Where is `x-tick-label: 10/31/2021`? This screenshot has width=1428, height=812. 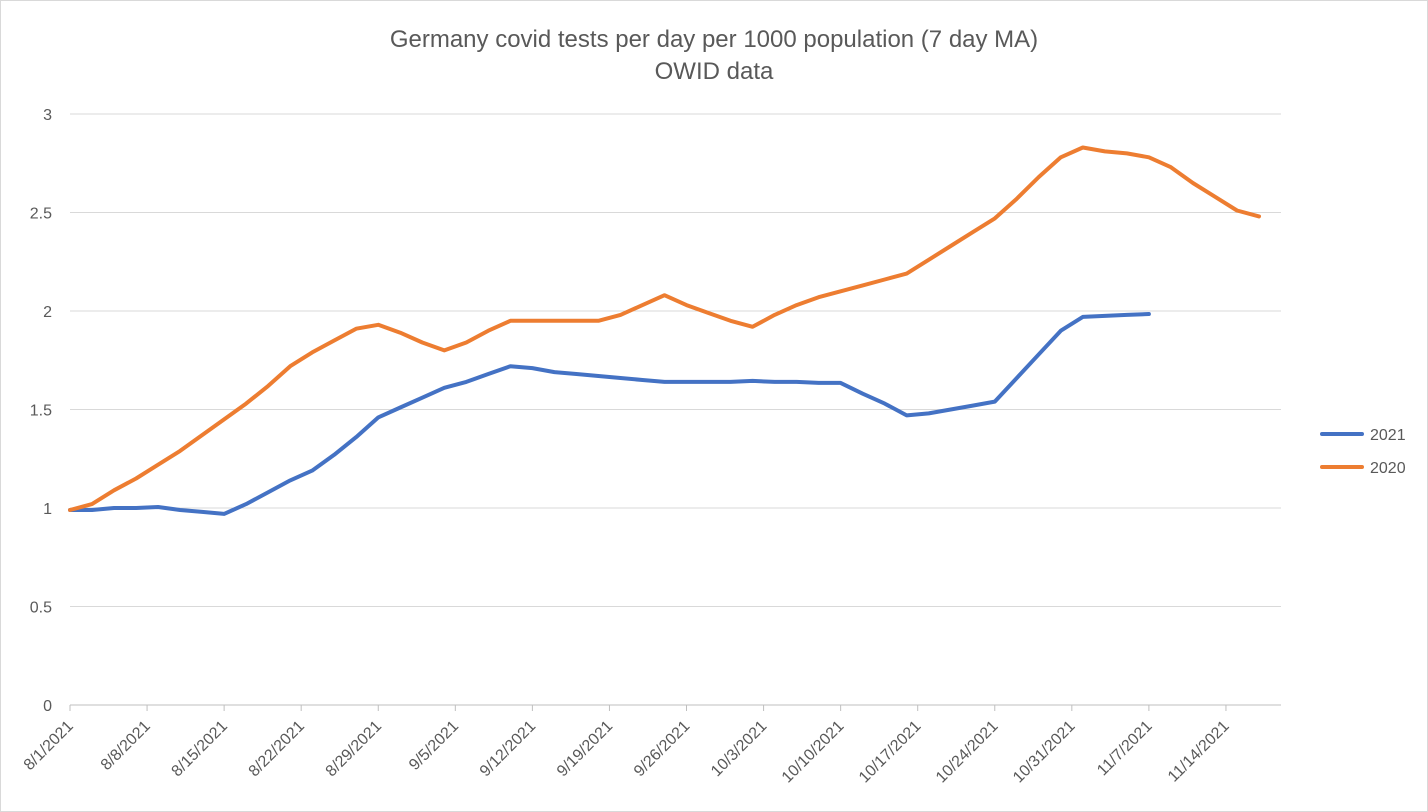
x-tick-label: 10/31/2021 is located at coordinates (1044, 752).